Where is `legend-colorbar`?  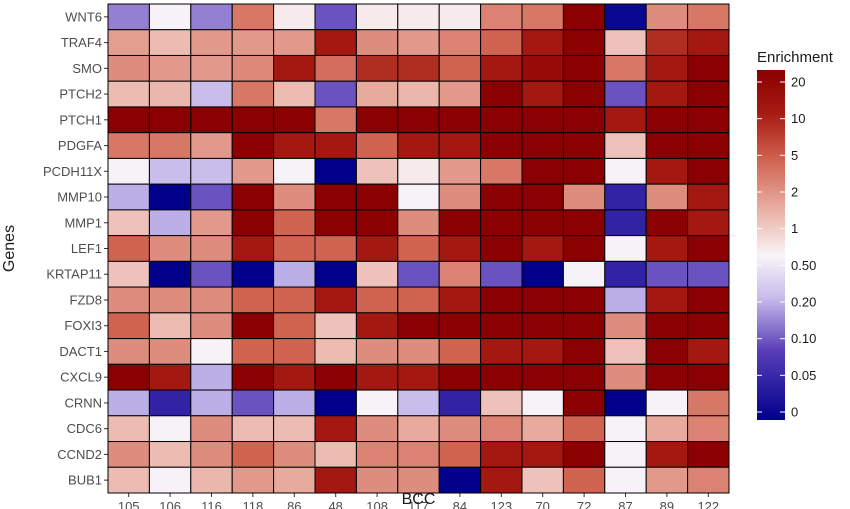
legend-colorbar is located at coordinates (771, 245).